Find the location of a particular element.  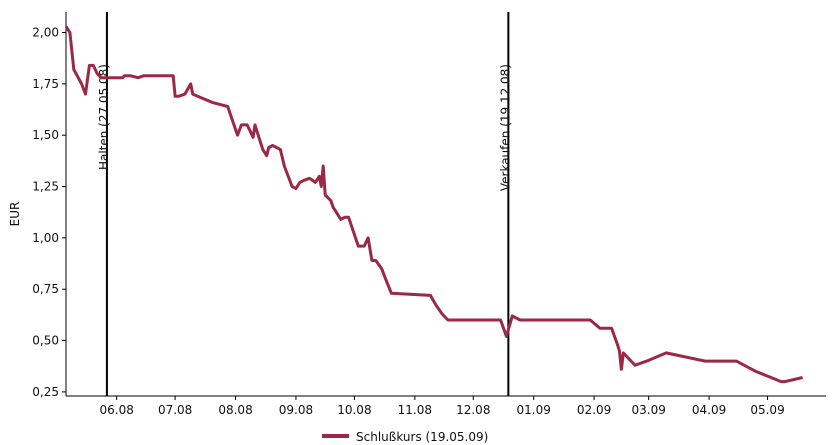

y-tick-label: 1,75 is located at coordinates (45, 84).